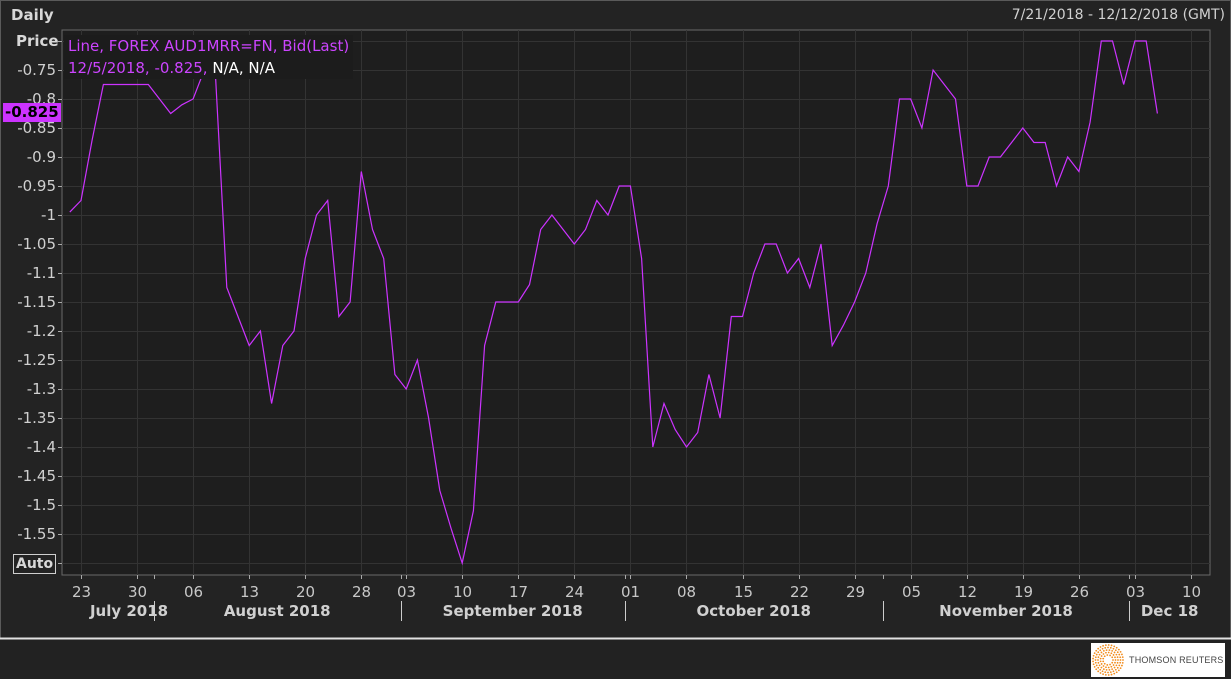  Describe the element at coordinates (41, 389) in the screenshot. I see `y-tick-label: -1.3` at that location.